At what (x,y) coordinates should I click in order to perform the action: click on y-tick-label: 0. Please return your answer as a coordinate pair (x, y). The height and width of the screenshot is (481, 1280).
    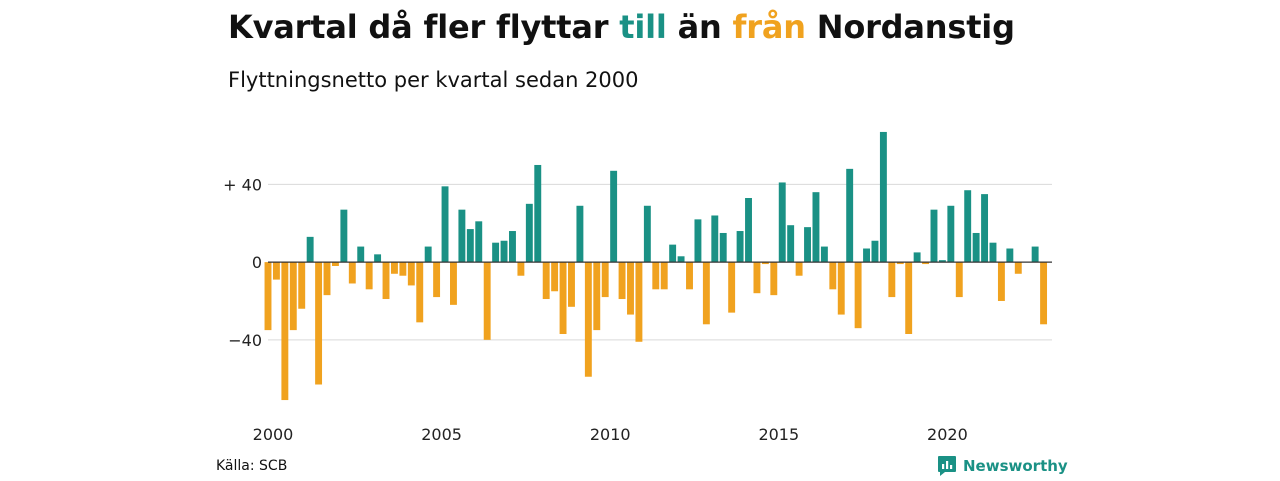
    Looking at the image, I should click on (257, 262).